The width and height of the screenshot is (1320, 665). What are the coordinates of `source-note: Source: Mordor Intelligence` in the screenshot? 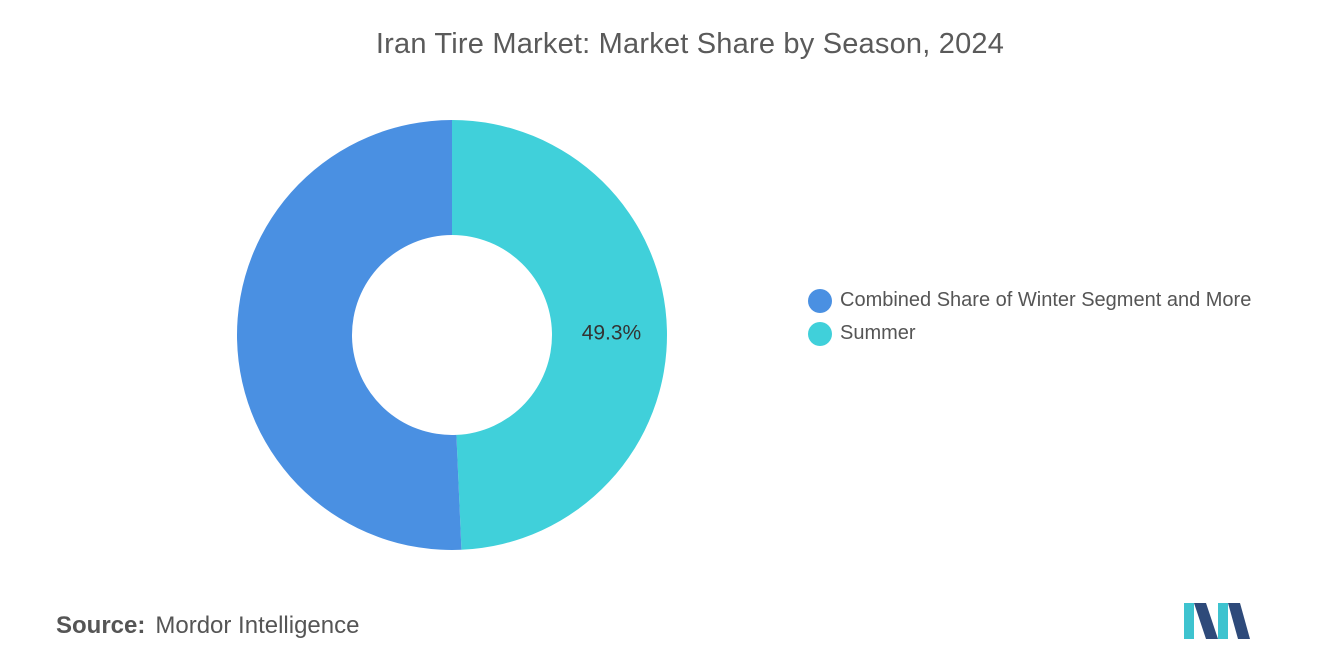 It's located at (207, 626).